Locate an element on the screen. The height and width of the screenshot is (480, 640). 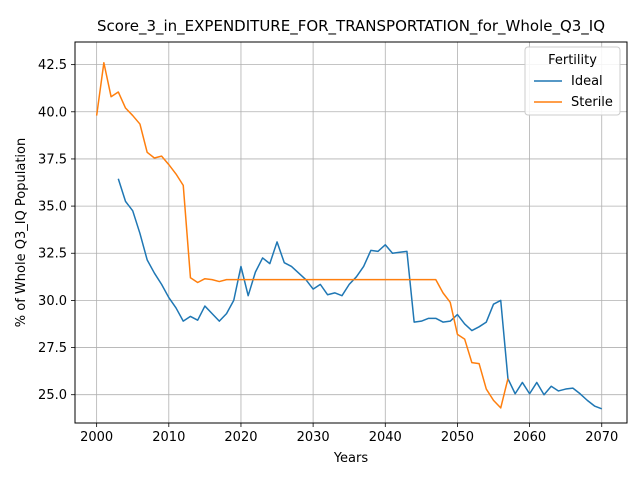
x-tick-label: 2010 is located at coordinates (168, 437).